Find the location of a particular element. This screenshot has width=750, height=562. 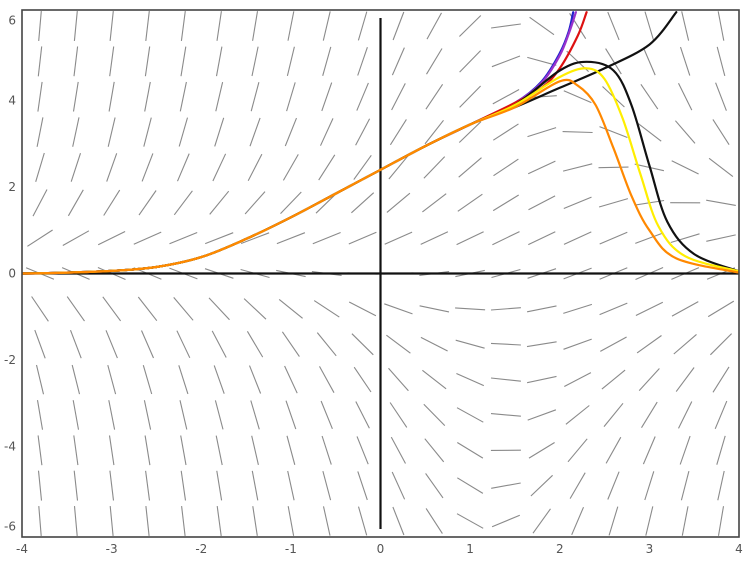

x-tick-label-2: -2 is located at coordinates (201, 549).